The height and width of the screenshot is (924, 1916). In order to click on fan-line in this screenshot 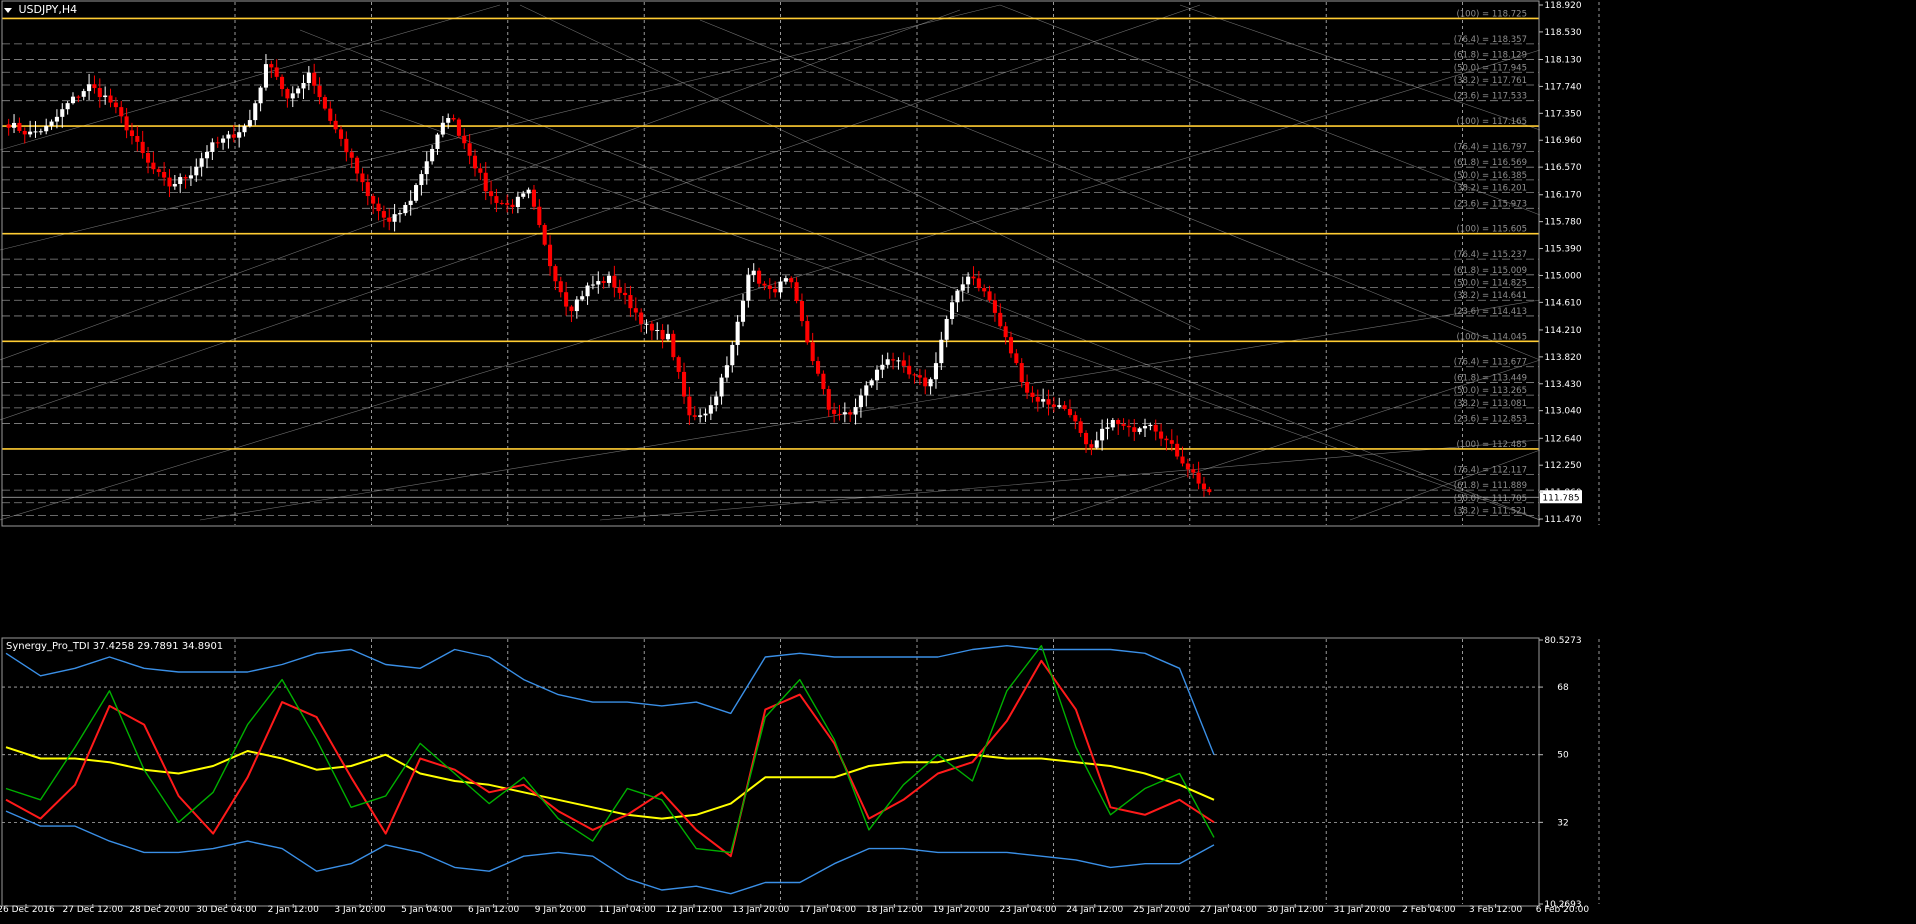, I will do `click(1070, 480)`.